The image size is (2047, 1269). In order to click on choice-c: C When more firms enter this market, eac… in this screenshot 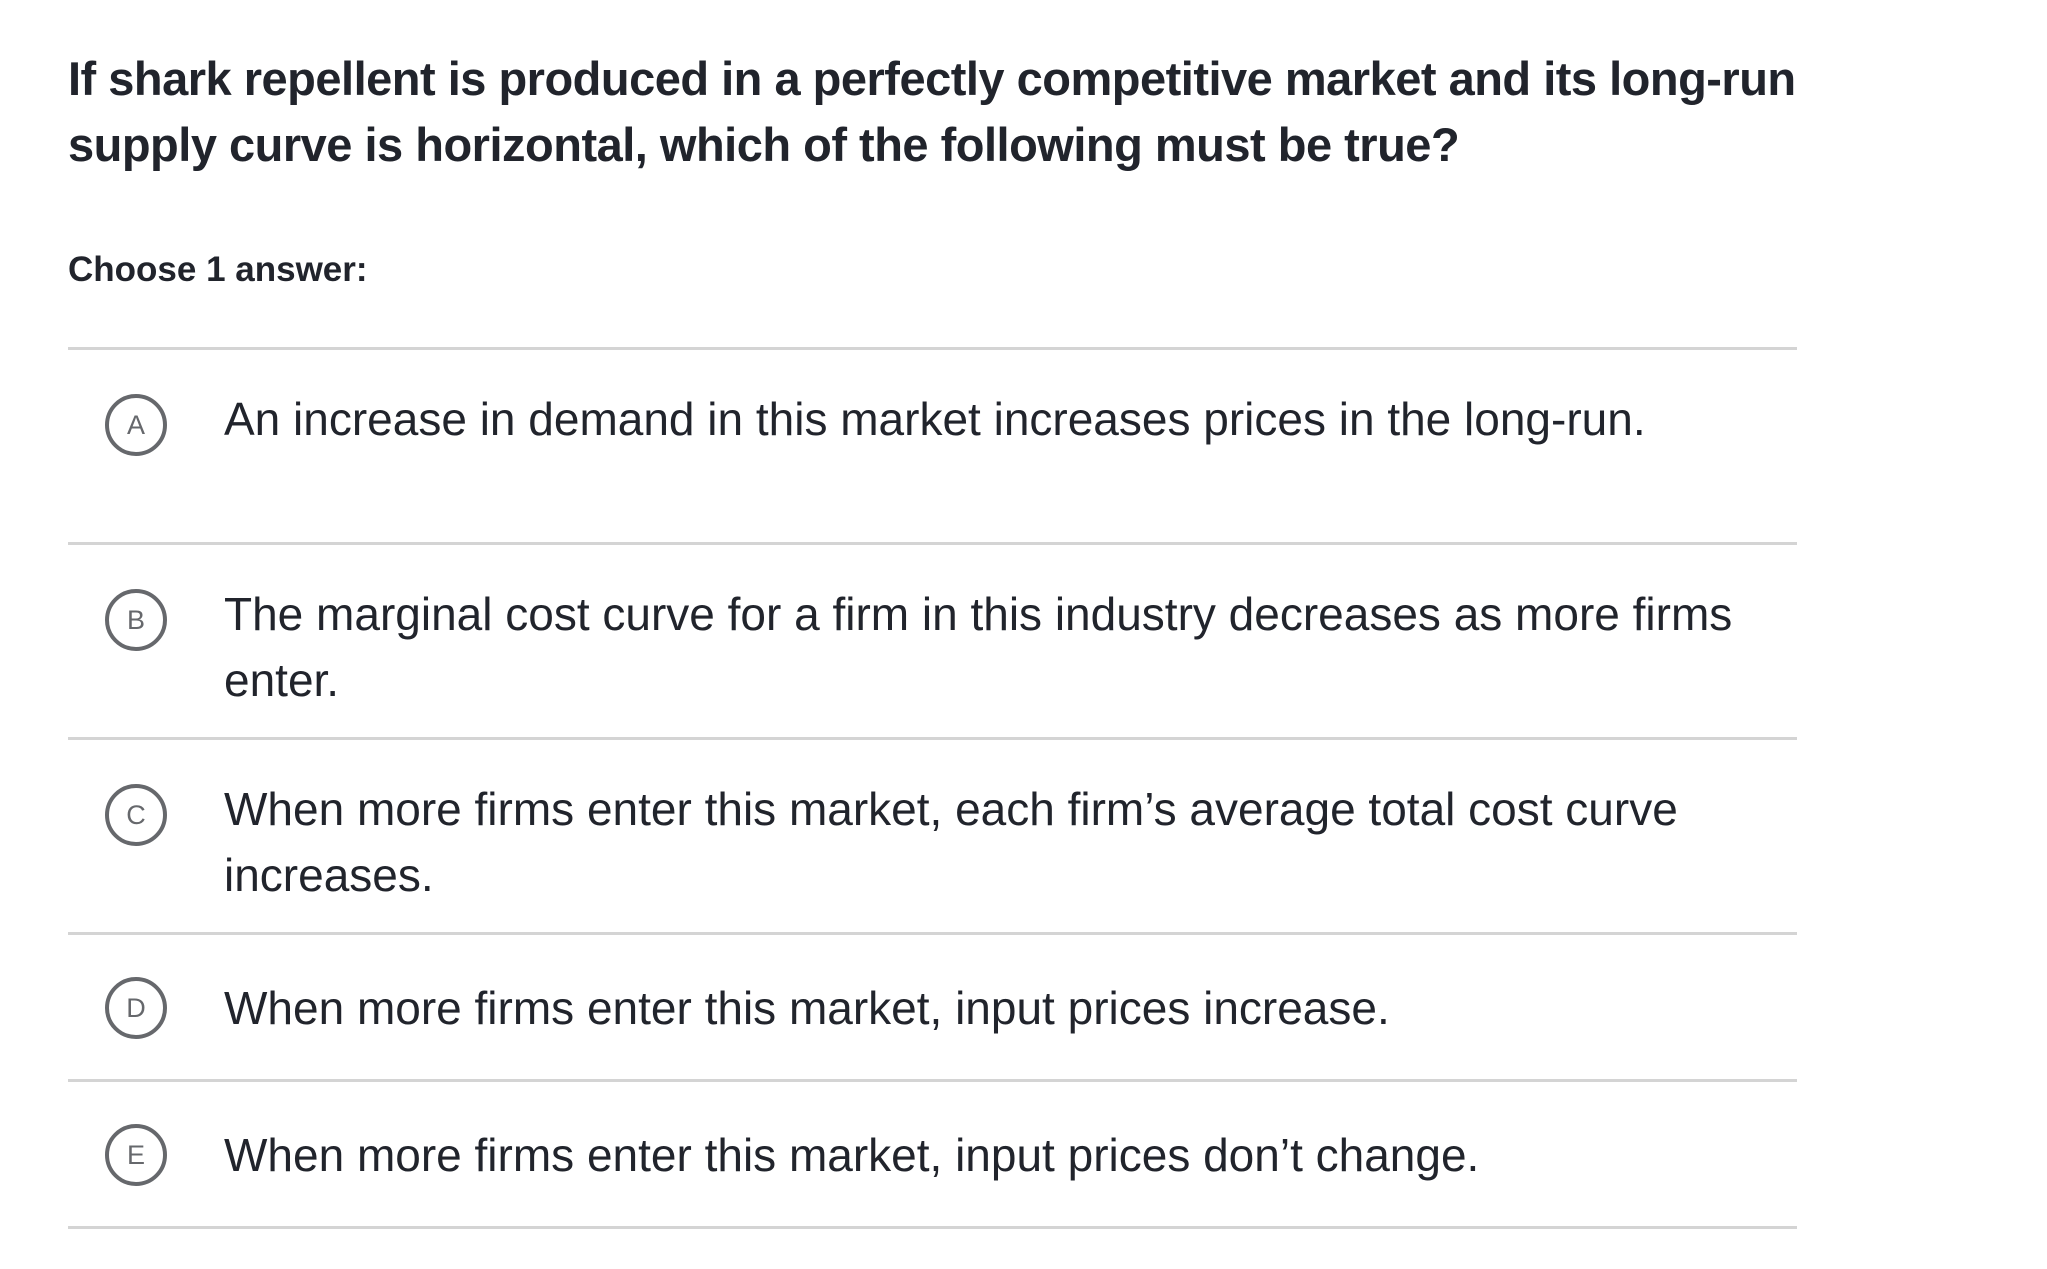, I will do `click(932, 837)`.